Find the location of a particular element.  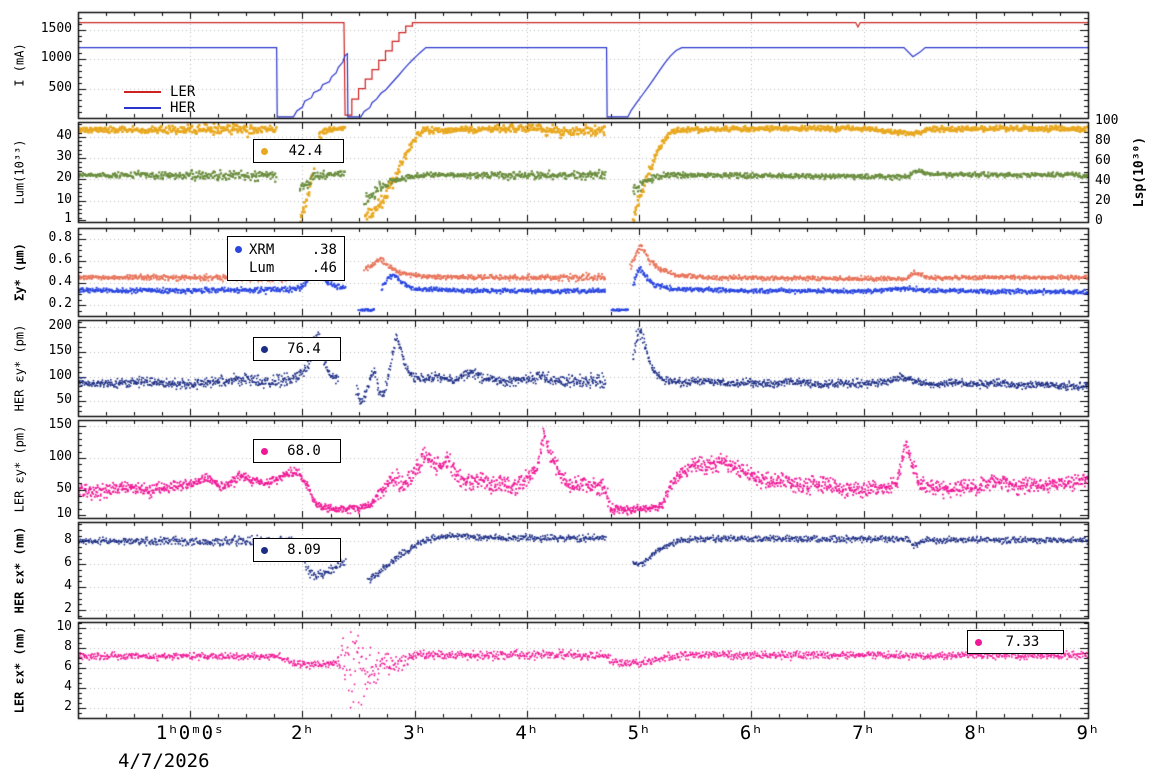

ytick-label: 1 is located at coordinates (68, 218).